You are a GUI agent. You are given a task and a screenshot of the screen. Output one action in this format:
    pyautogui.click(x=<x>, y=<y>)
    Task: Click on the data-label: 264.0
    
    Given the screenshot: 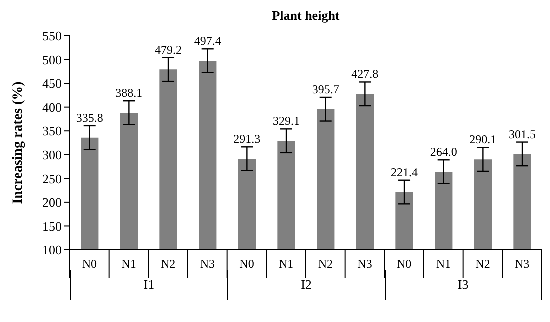 What is the action you would take?
    pyautogui.click(x=444, y=152)
    